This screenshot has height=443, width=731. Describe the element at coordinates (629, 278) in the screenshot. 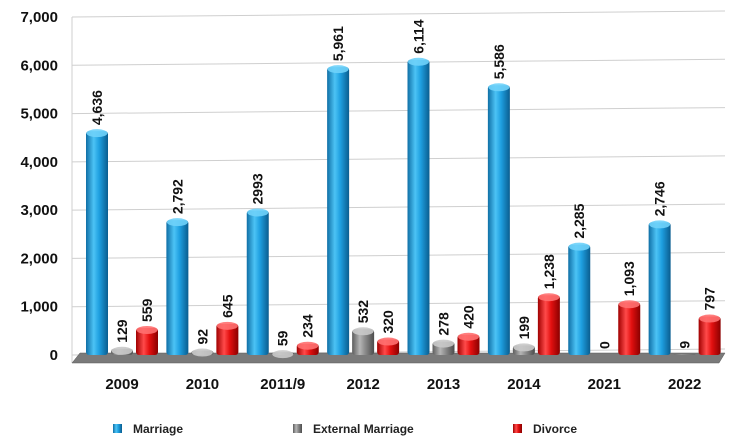

I see `data-label-divorce: 1,093` at that location.